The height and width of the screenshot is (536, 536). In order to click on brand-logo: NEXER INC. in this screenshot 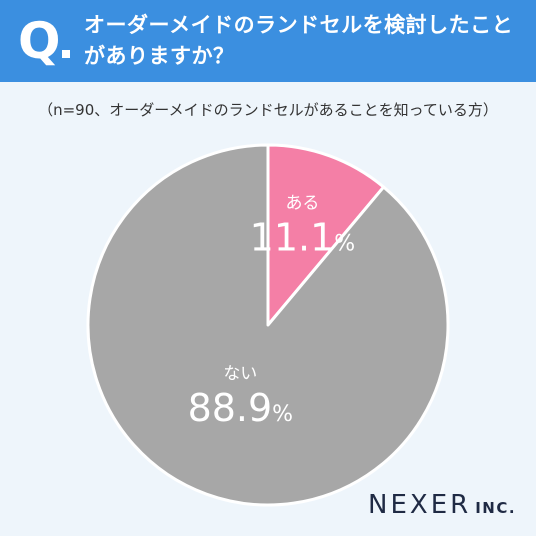, I will do `click(448, 505)`.